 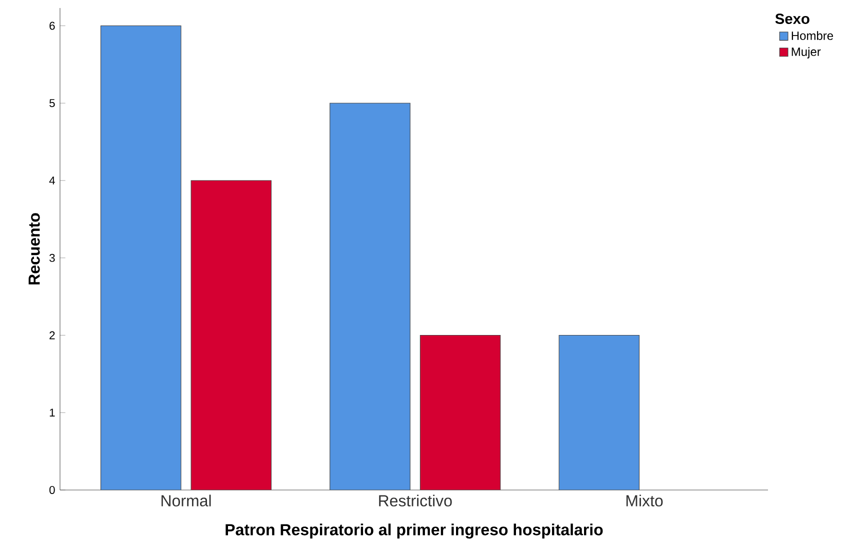 I want to click on legend-label: Hombre, so click(x=813, y=35).